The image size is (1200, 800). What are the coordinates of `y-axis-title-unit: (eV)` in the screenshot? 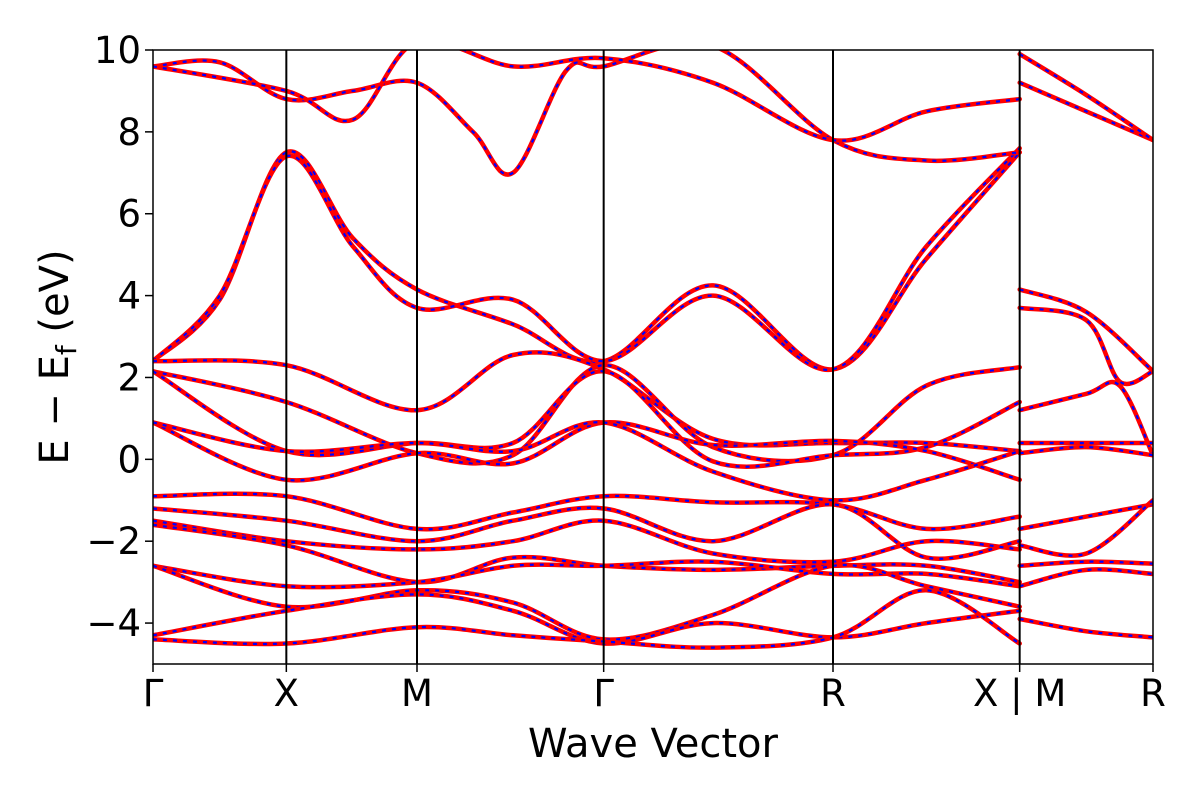 It's located at (55, 297).